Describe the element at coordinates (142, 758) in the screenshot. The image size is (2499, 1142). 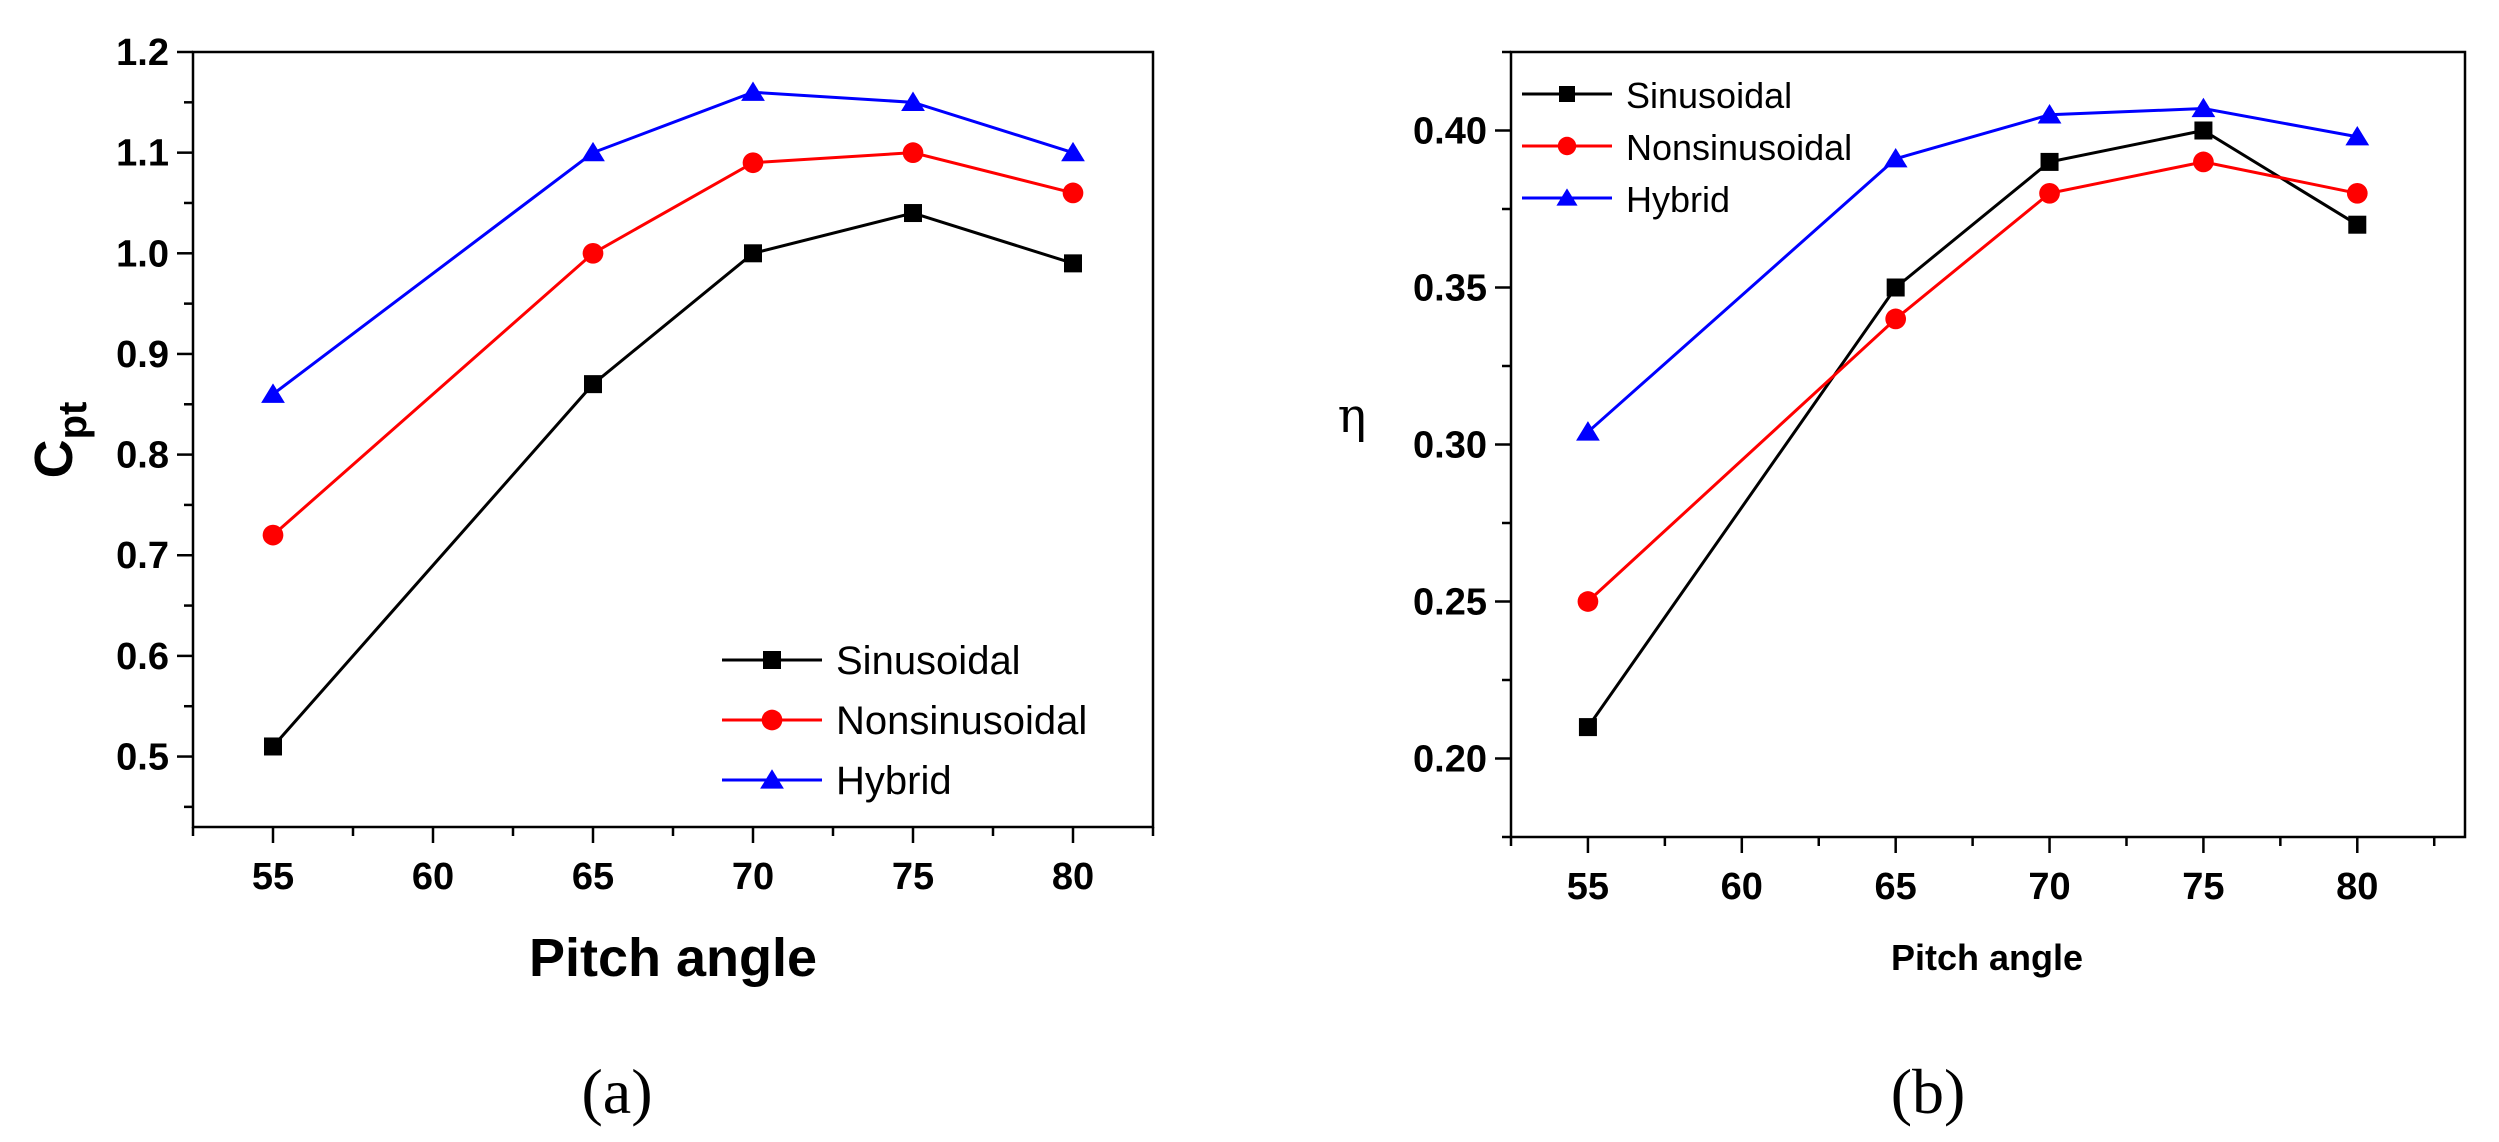
I see `y-tick-label: 0.5` at that location.